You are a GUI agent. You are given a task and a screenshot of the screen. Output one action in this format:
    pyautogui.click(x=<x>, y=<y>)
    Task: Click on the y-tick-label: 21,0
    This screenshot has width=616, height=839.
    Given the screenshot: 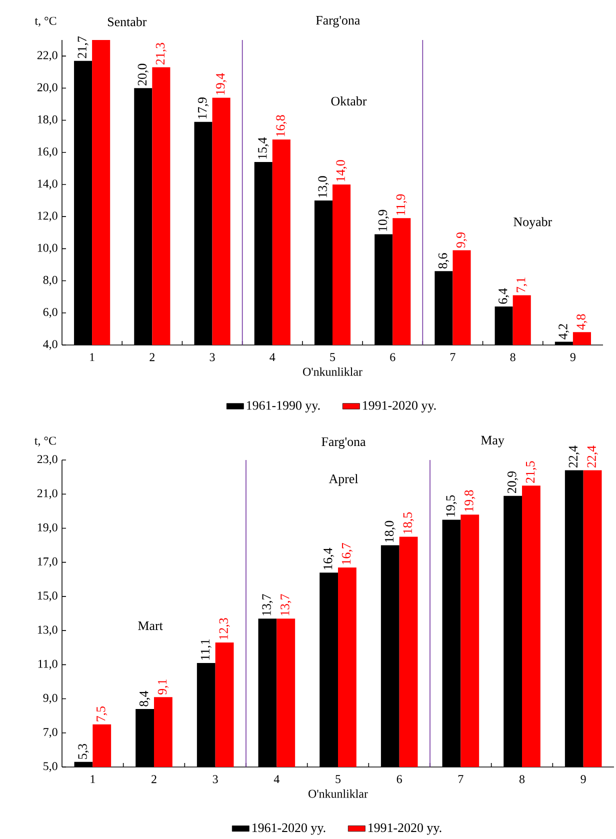 What is the action you would take?
    pyautogui.click(x=47, y=494)
    